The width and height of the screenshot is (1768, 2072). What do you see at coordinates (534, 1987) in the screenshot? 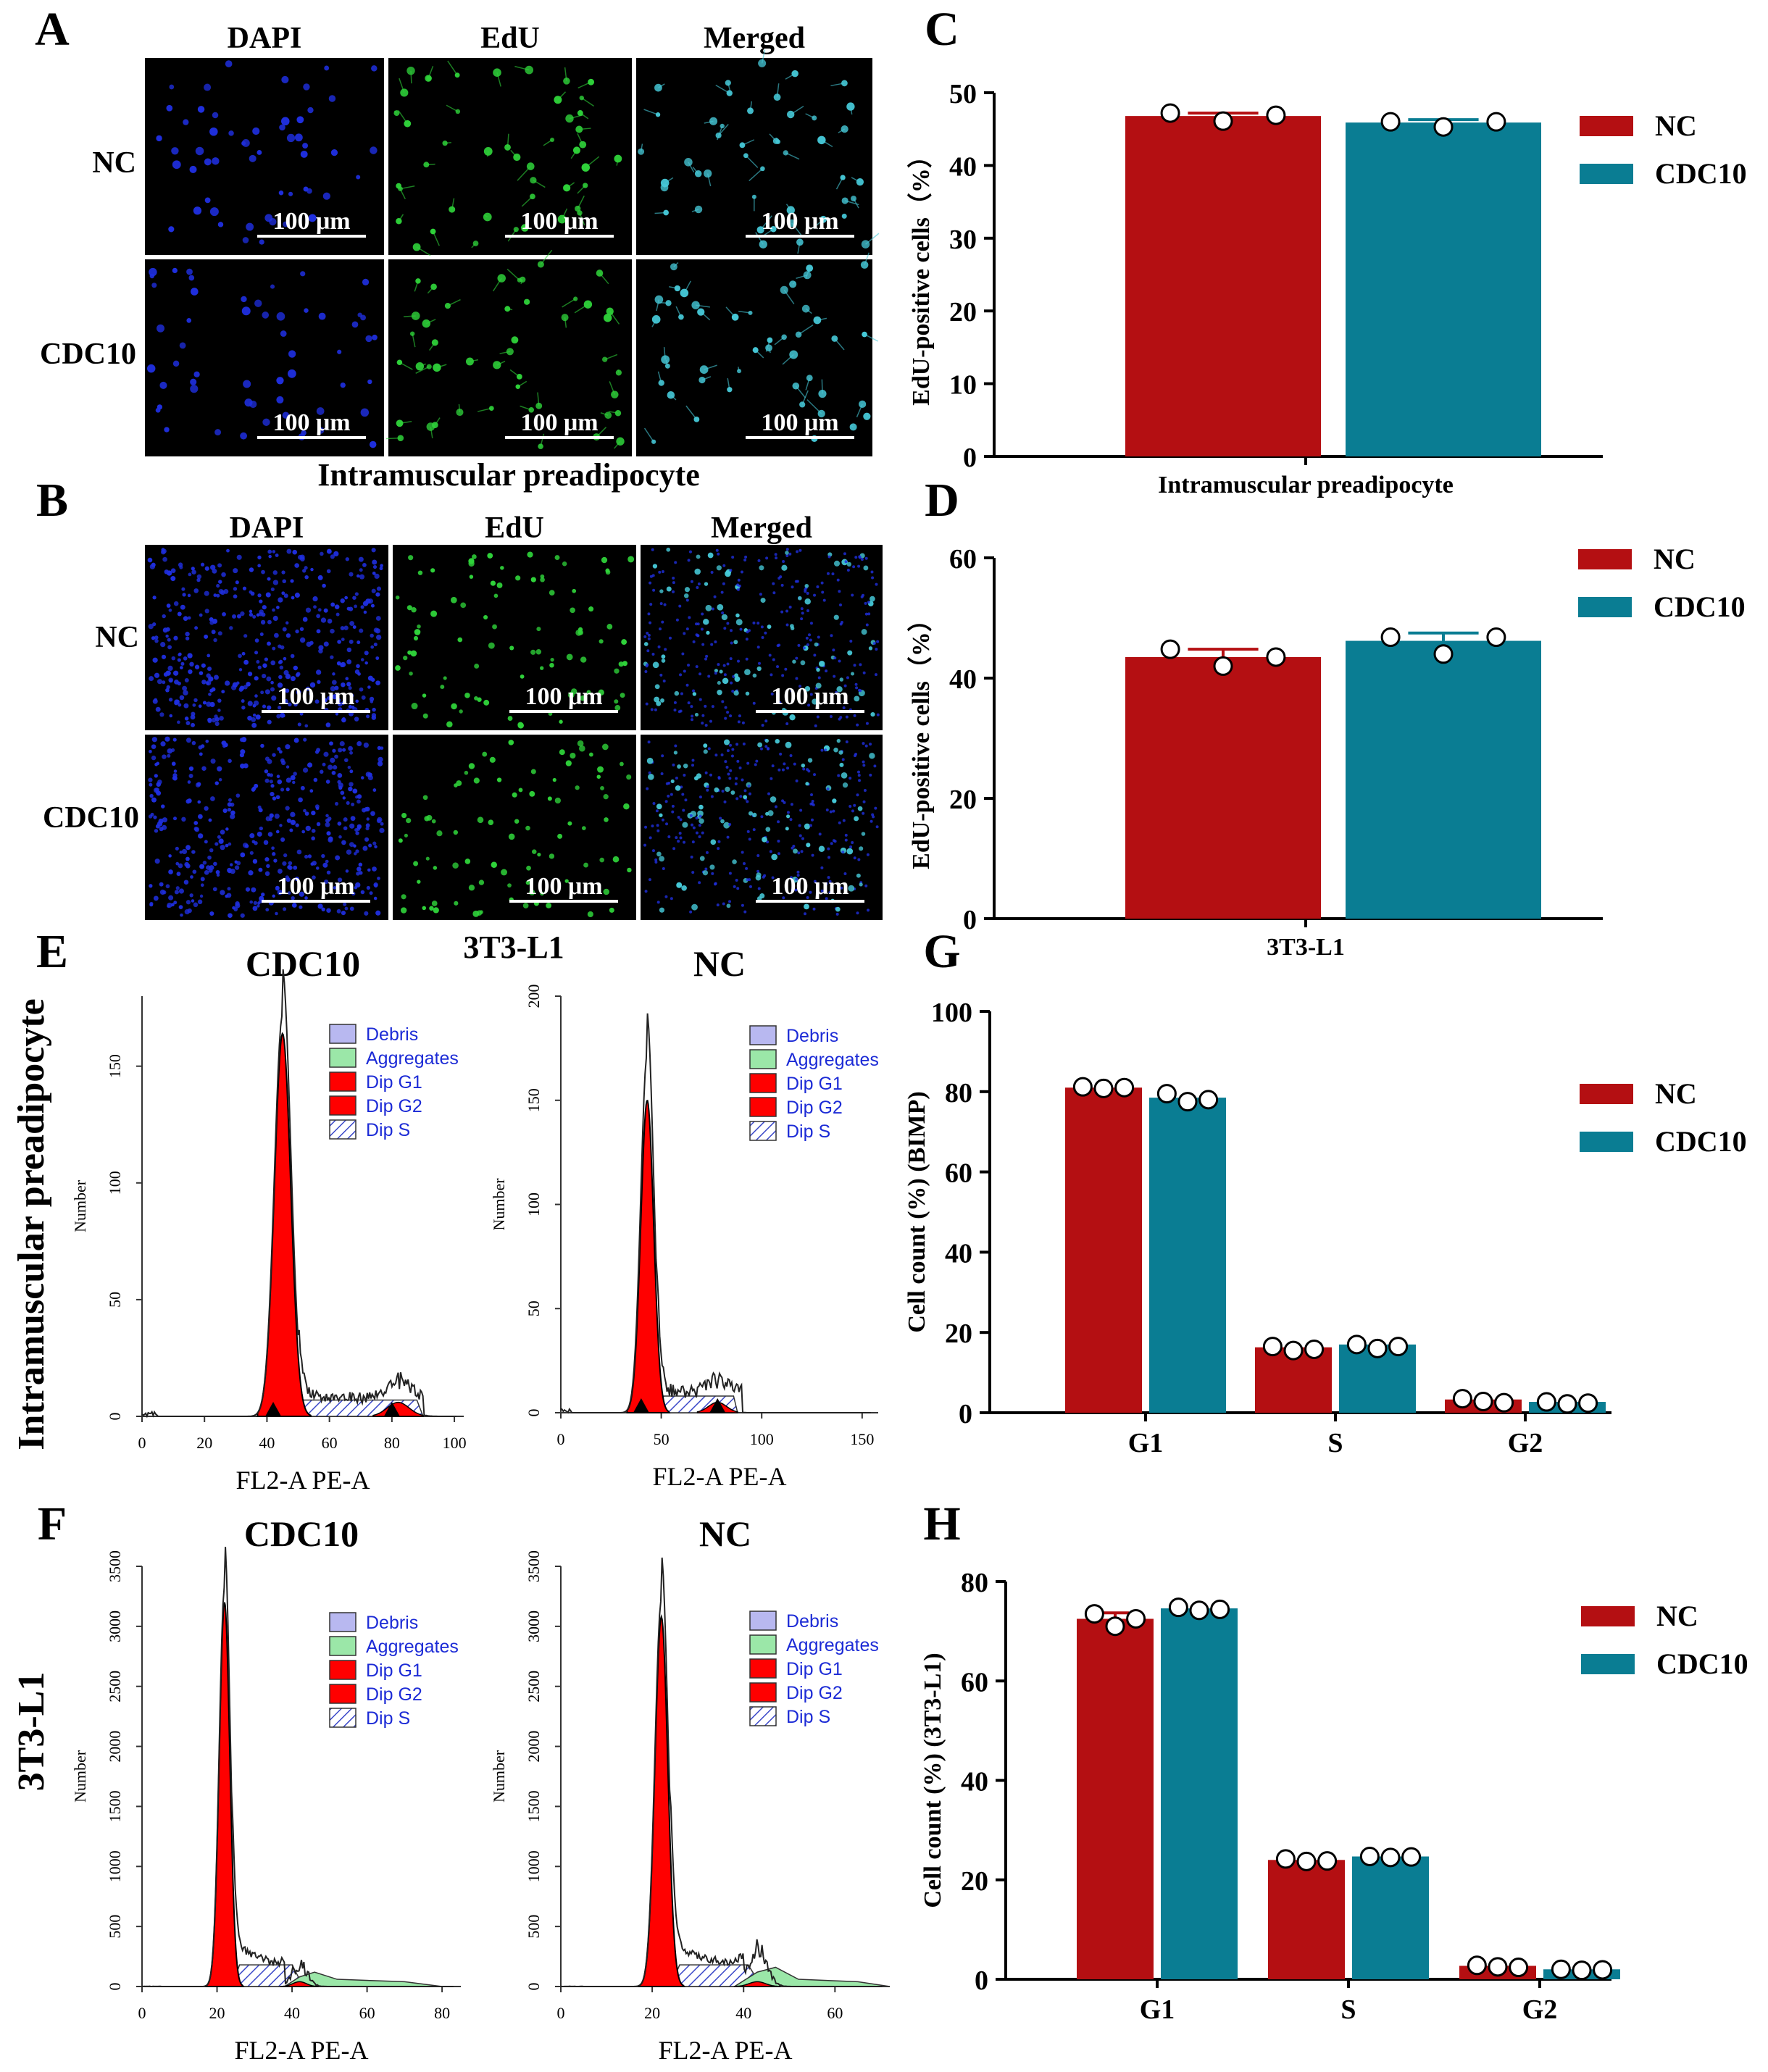
I see `y-tick-label: 0` at bounding box center [534, 1987].